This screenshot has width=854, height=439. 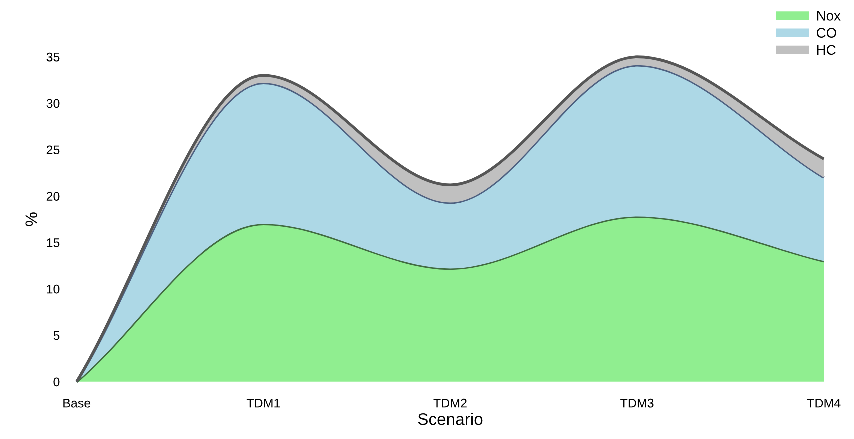 I want to click on x-tick-label: TDM2, so click(x=450, y=403).